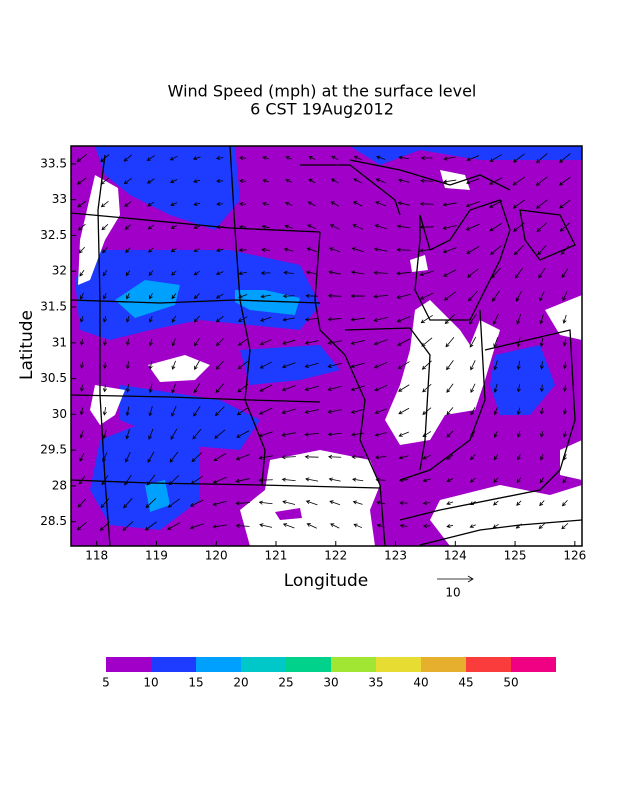  I want to click on y-tick-label: 32.5, so click(53, 235).